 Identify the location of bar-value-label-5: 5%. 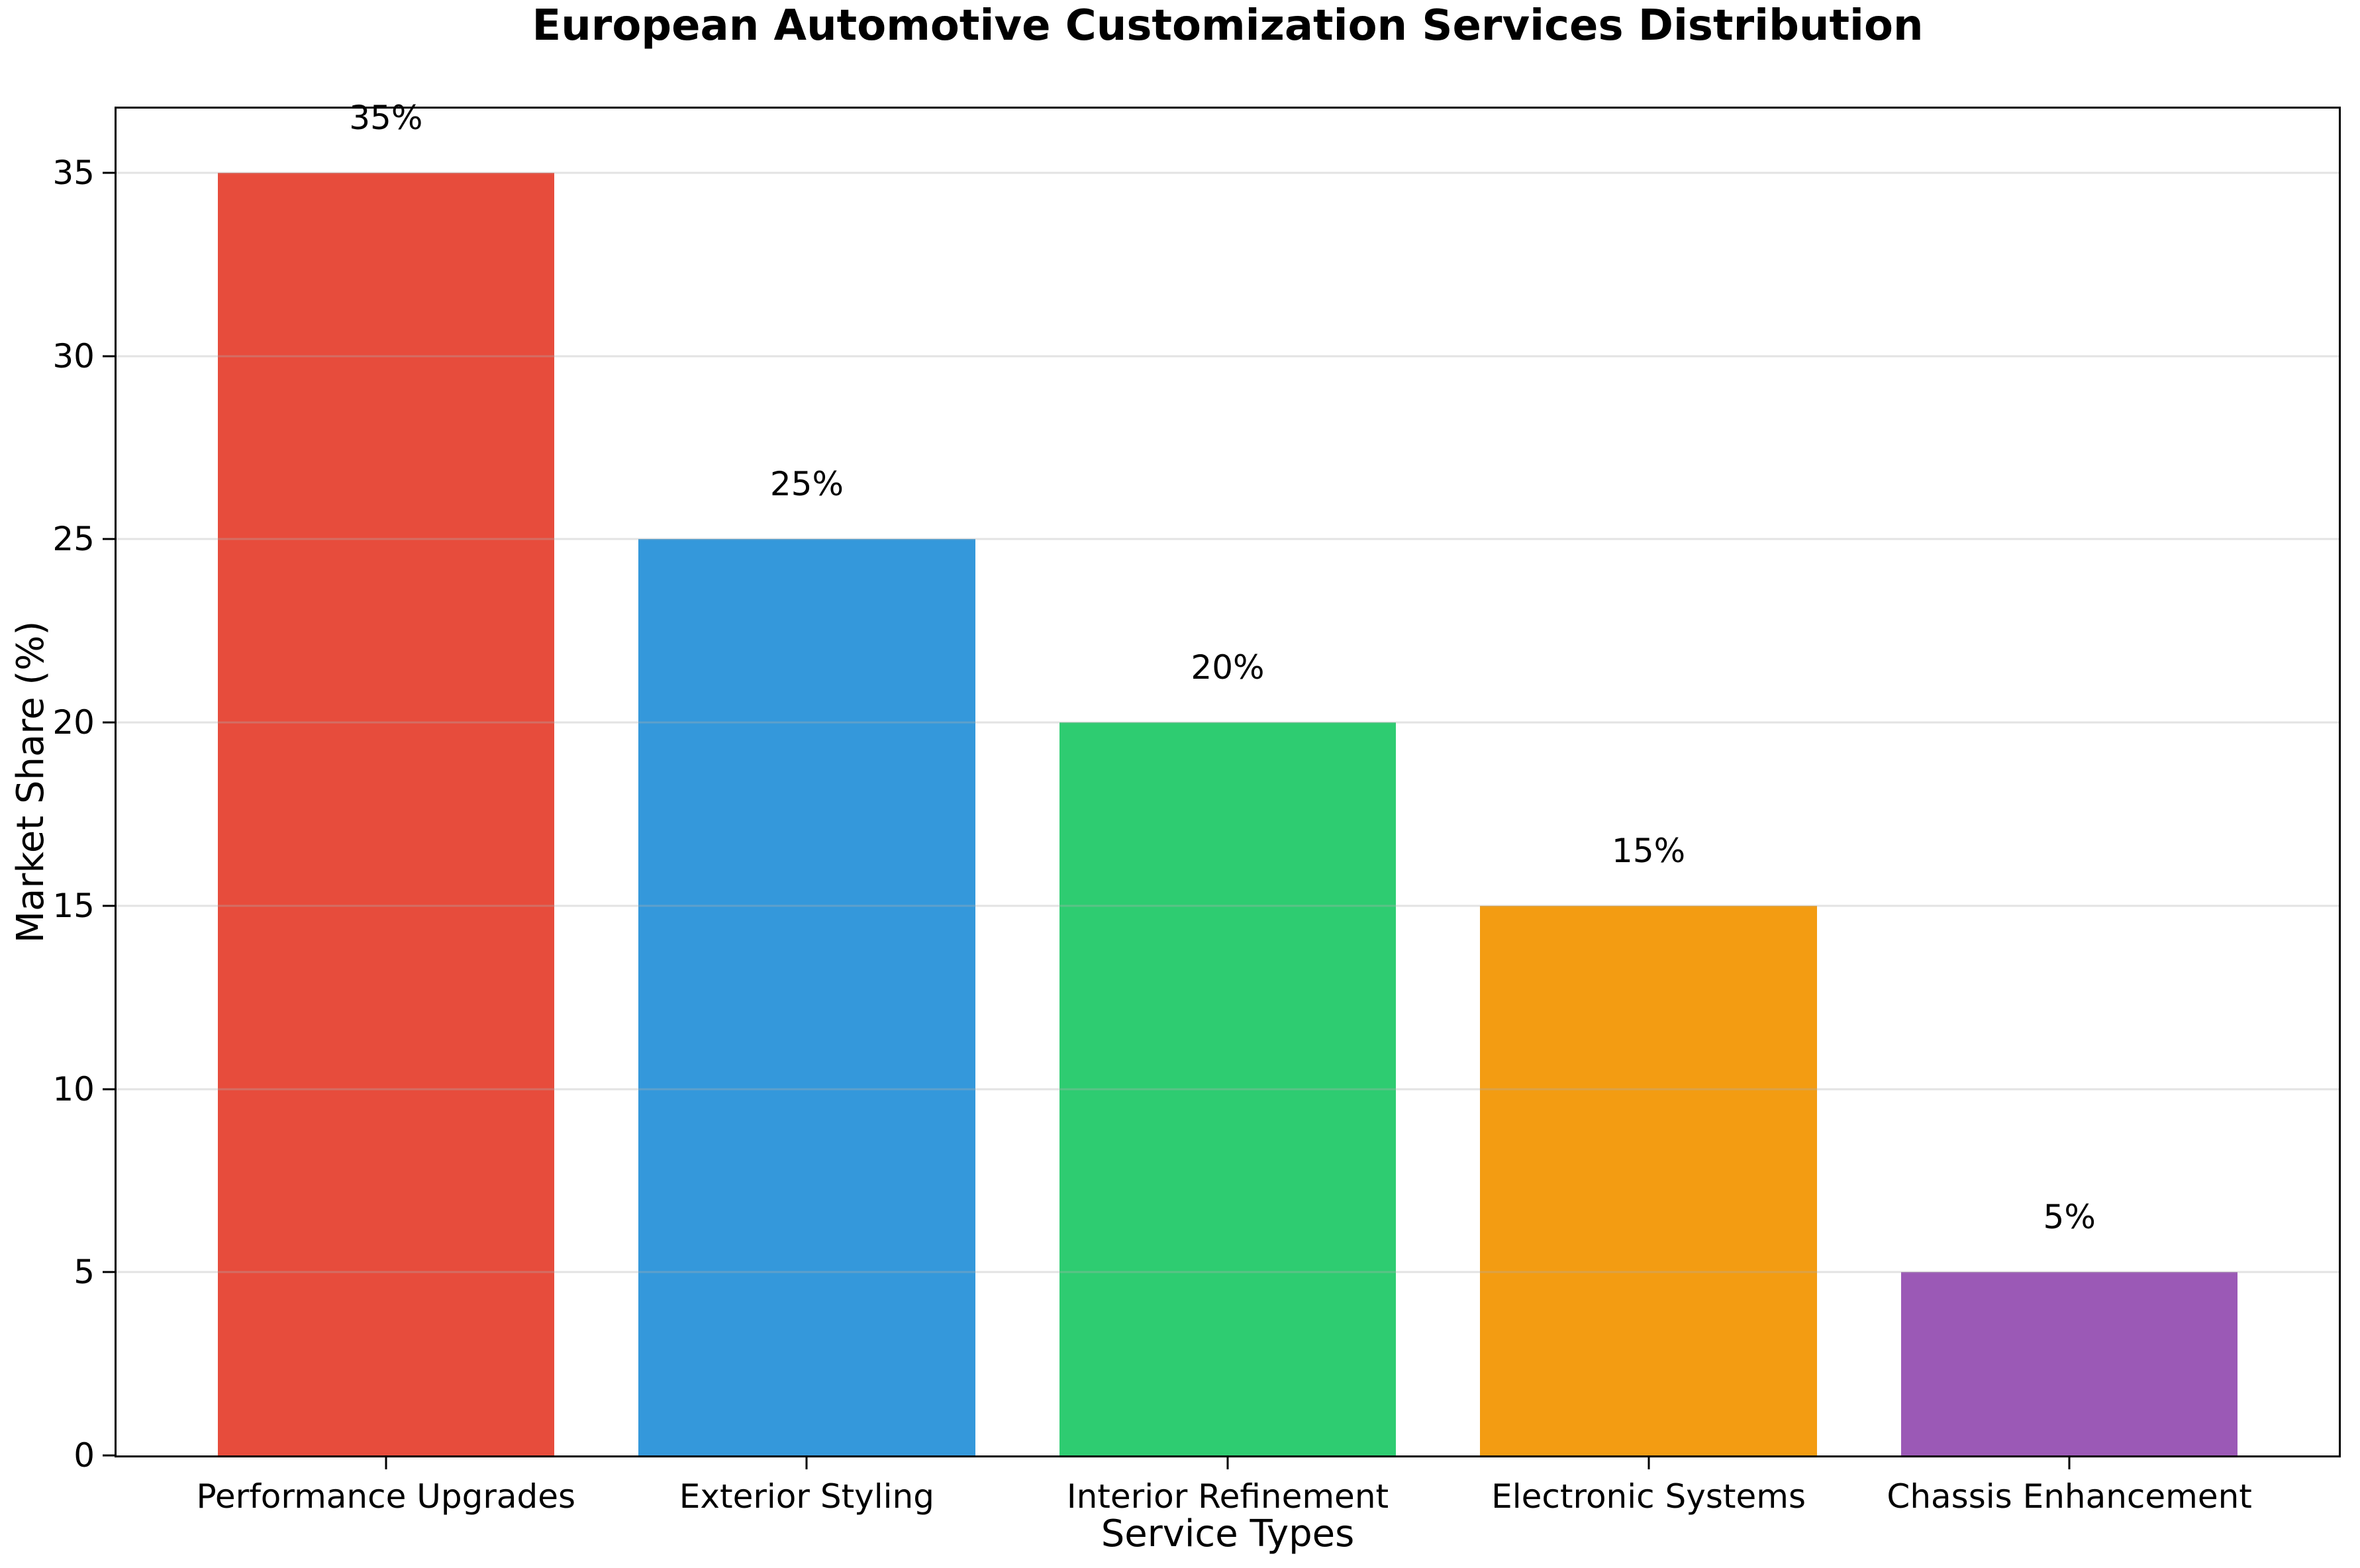
(2069, 1217).